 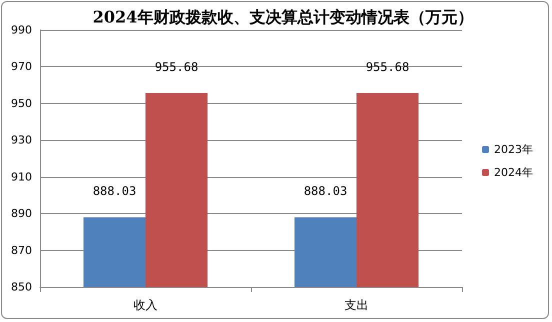 What do you see at coordinates (21, 30) in the screenshot?
I see `y-tick-label: 990` at bounding box center [21, 30].